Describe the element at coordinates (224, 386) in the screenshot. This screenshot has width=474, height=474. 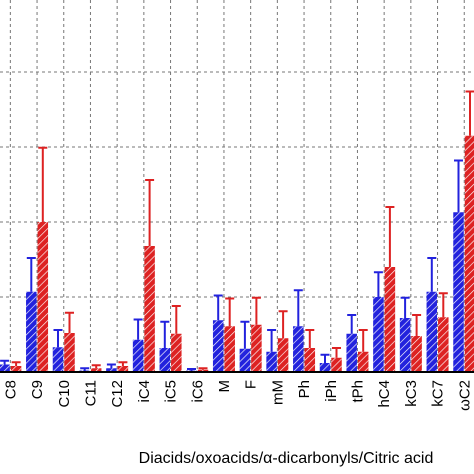
I see `x-tick-label: M` at that location.